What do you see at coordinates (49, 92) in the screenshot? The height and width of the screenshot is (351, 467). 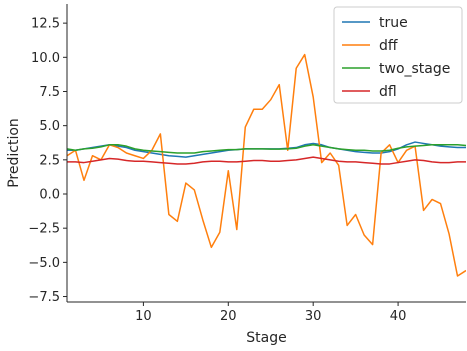 I see `y-tick-label: 7.5` at bounding box center [49, 92].